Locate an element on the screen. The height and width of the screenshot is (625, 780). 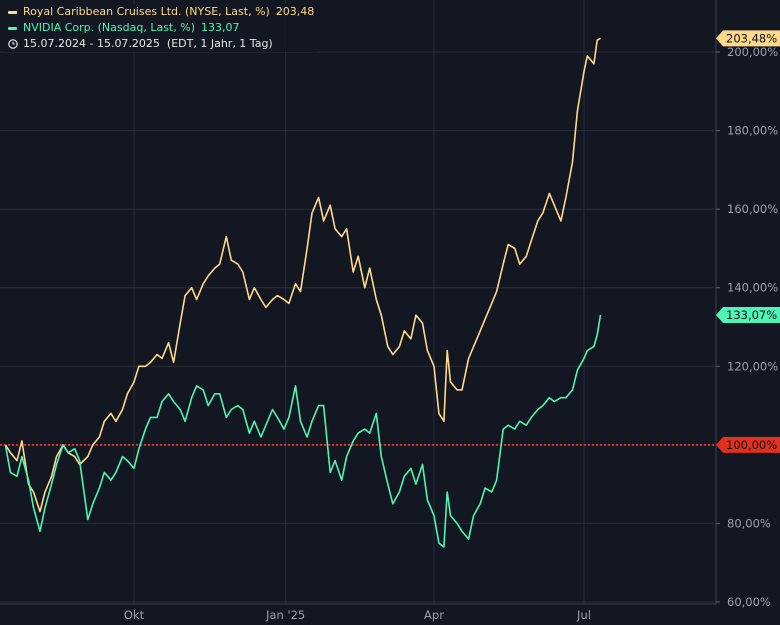
legend-item-nvda: NVIDIA Corp. (Nasdaq, Last, %) 133,07 is located at coordinates (161, 28).